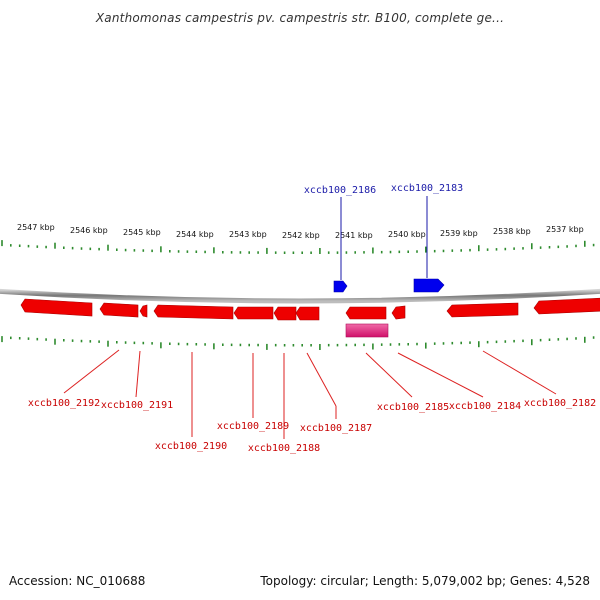 Image resolution: width=600 pixels, height=600 pixels. What do you see at coordinates (512, 231) in the screenshot?
I see `scale-label: 2538 kbp` at bounding box center [512, 231].